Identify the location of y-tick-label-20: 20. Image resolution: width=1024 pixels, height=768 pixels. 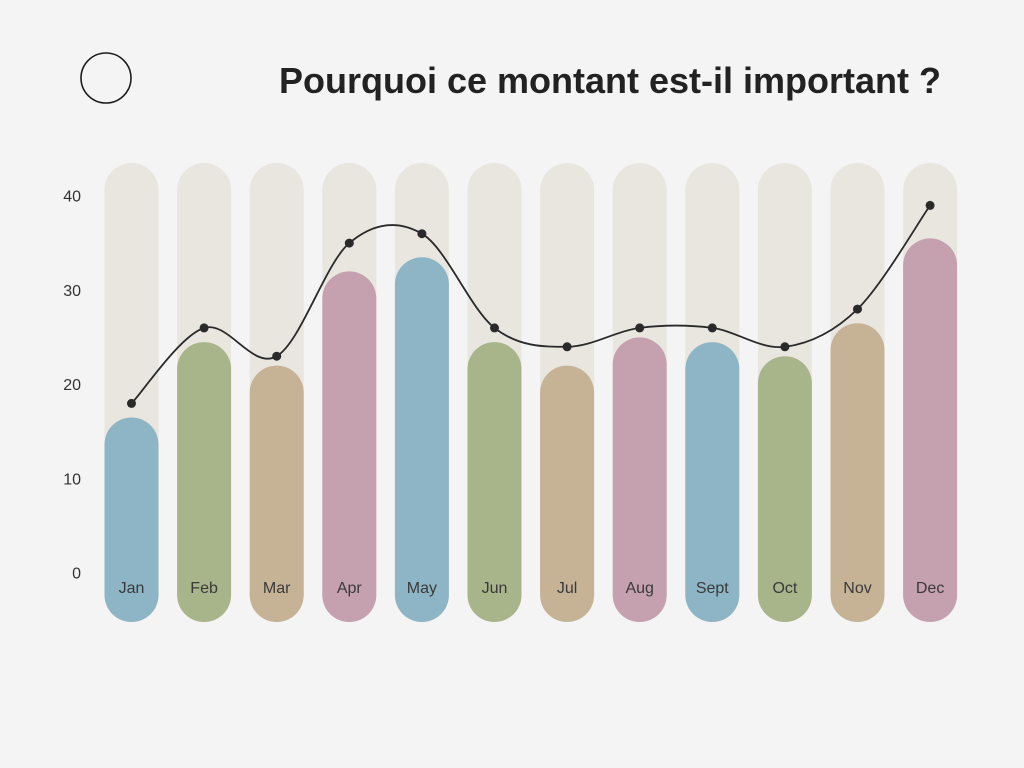
(72, 385).